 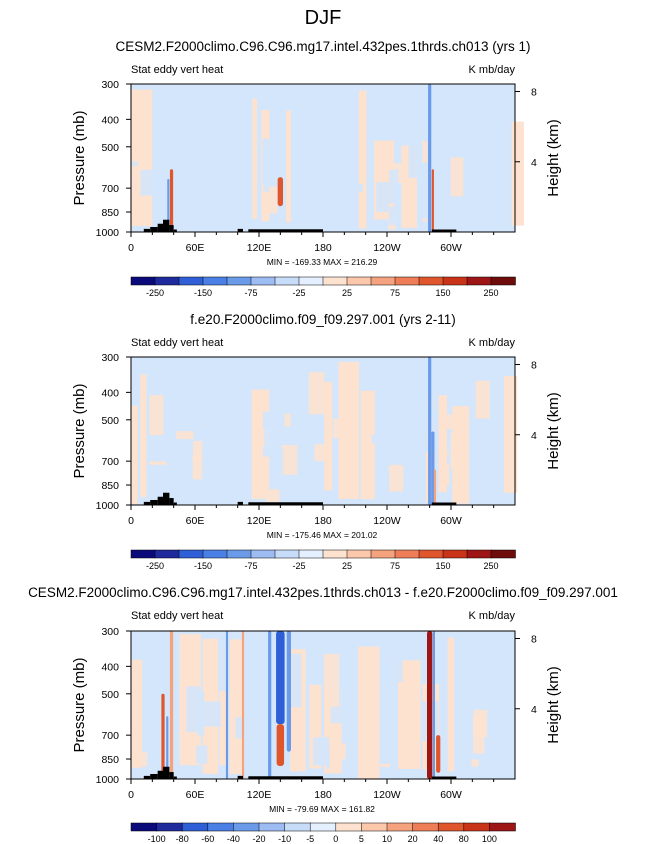 I want to click on panel-left-label: Stat eddy vert heat, so click(x=177, y=70).